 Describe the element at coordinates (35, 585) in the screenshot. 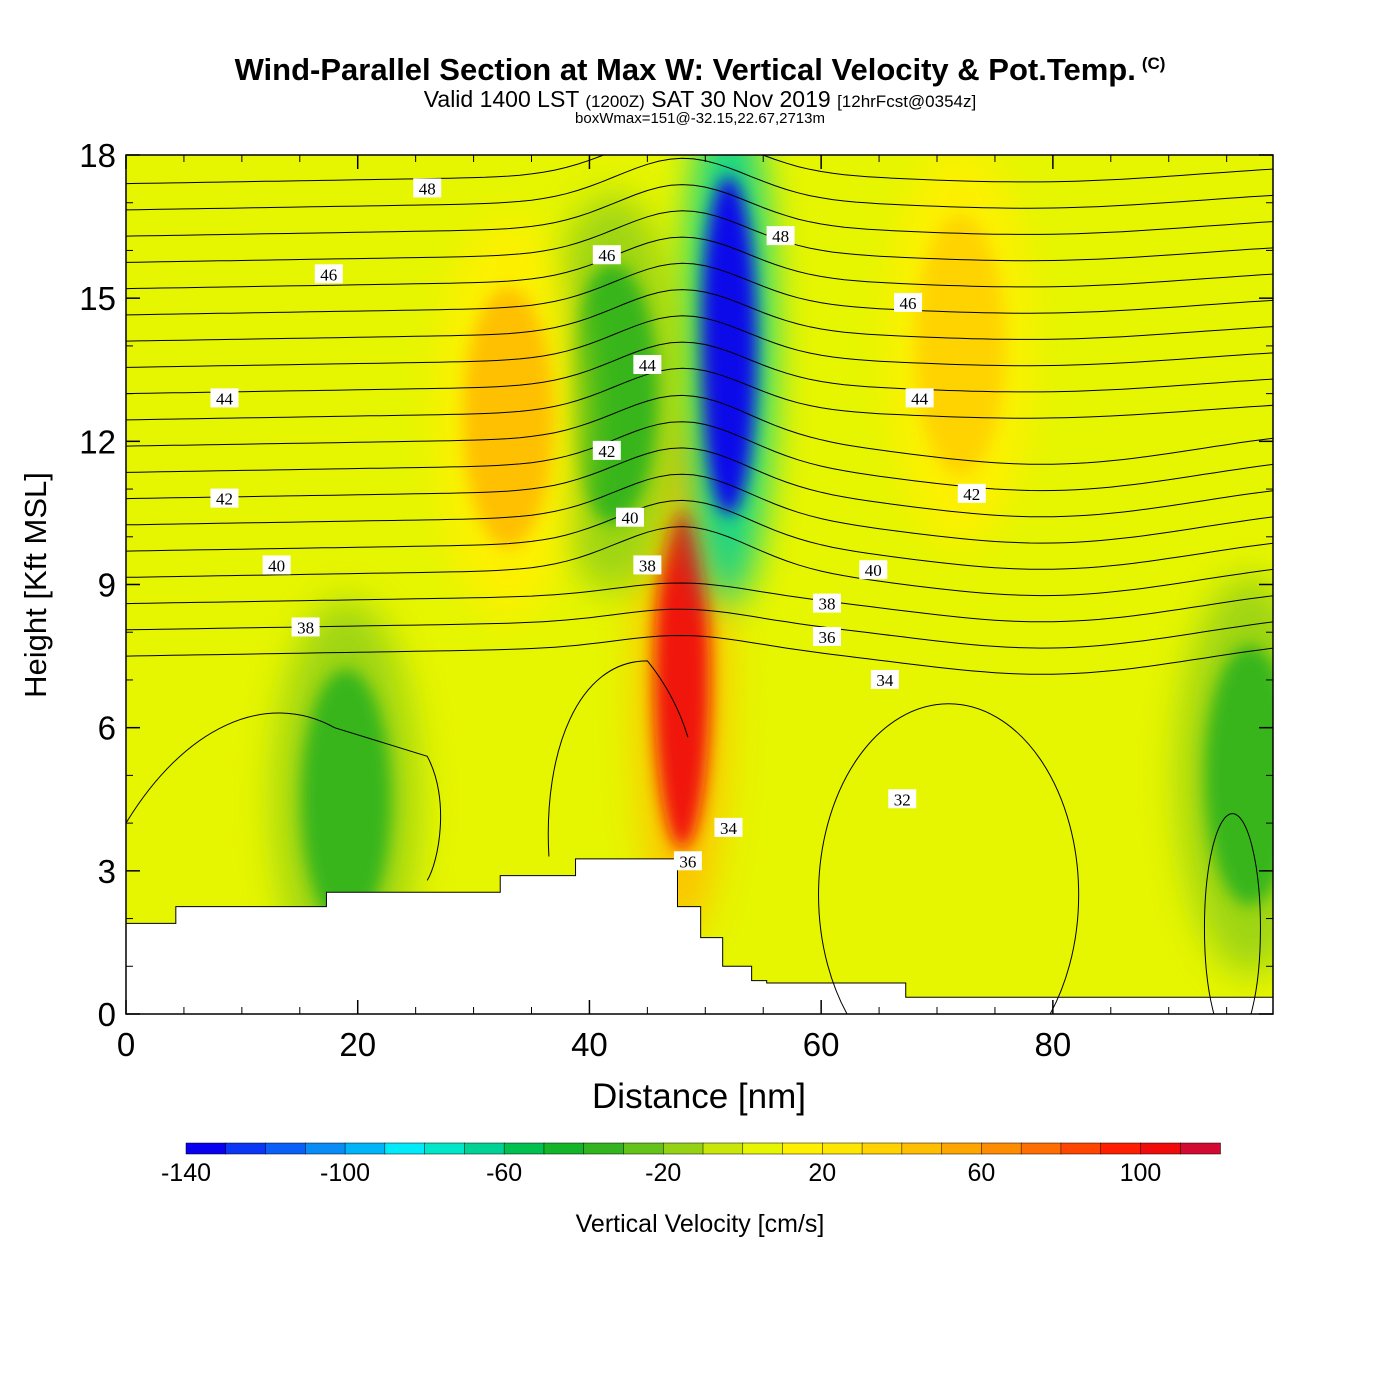

I see `y-axis-label: Height [Kft MSL]` at that location.